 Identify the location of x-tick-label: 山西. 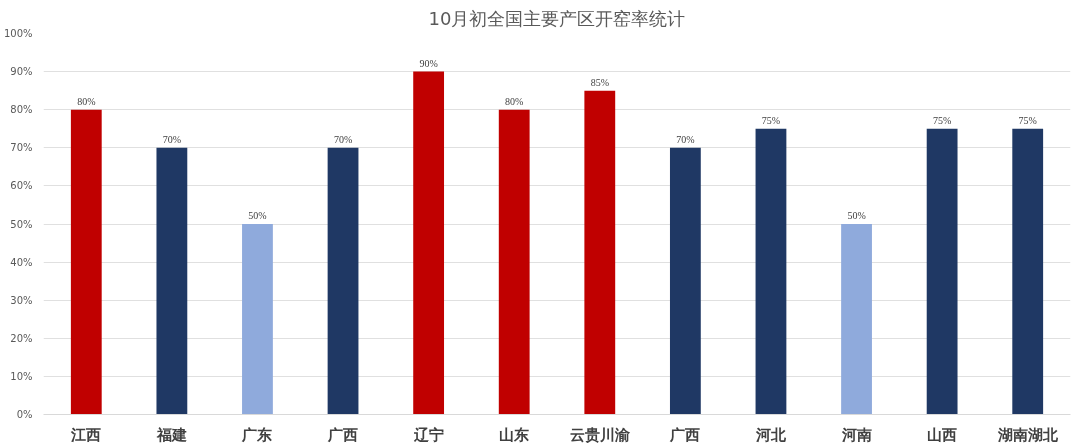
(942, 434).